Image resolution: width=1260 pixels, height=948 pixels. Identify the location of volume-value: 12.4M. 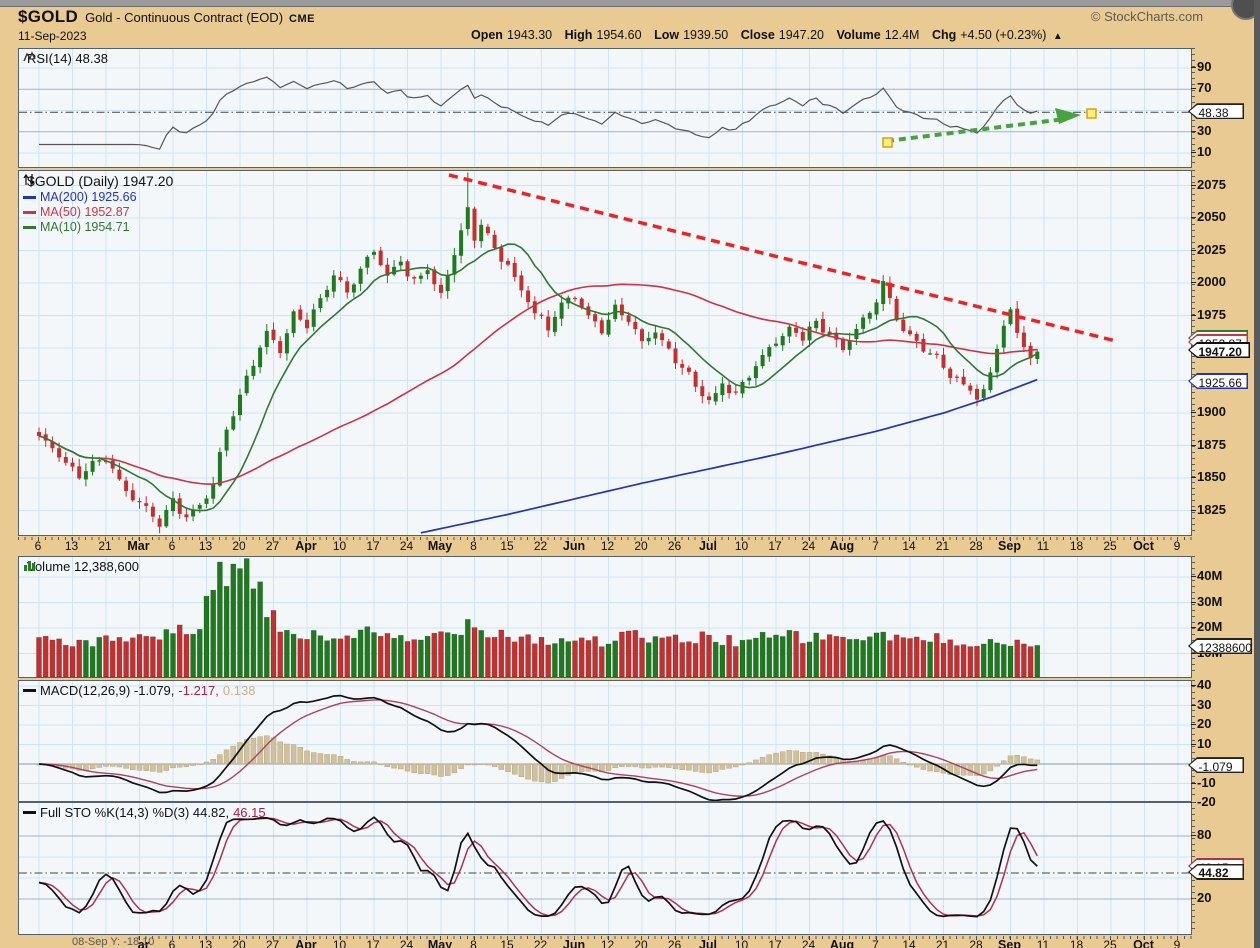
(902, 35).